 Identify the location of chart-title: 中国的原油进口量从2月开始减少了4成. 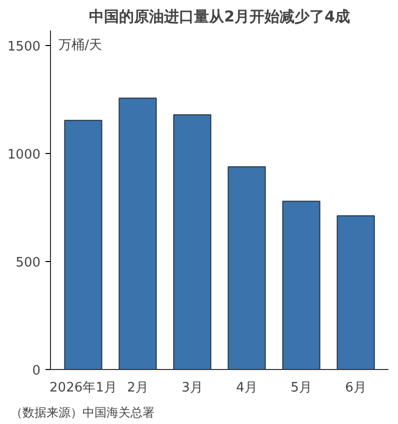
(219, 17).